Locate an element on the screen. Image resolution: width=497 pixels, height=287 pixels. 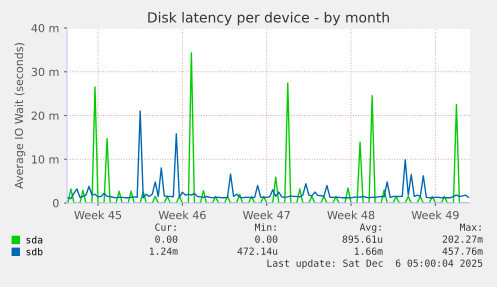
text: 1.24m is located at coordinates (164, 251).